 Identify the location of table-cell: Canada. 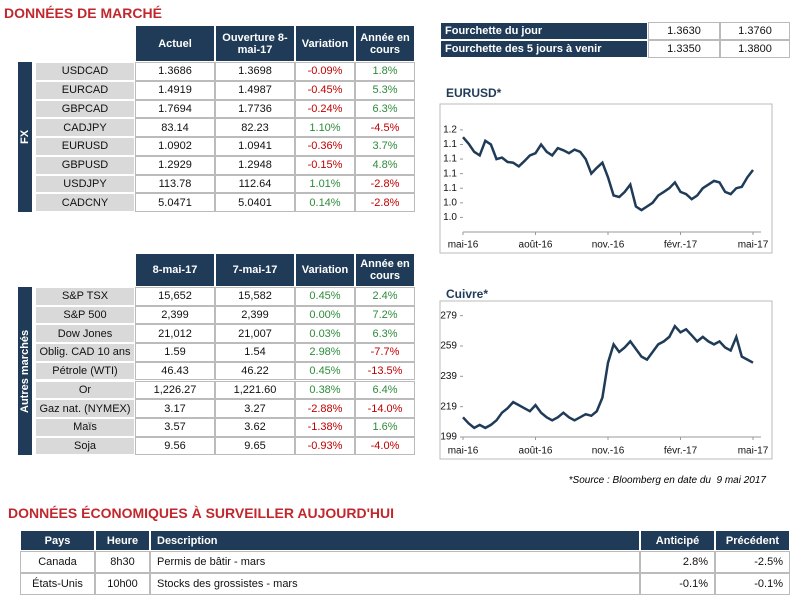
(57, 562).